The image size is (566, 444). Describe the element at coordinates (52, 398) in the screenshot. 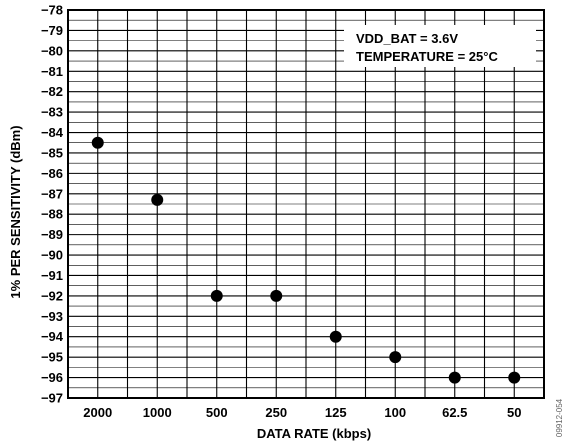

I see `y-tick-label: −97` at that location.